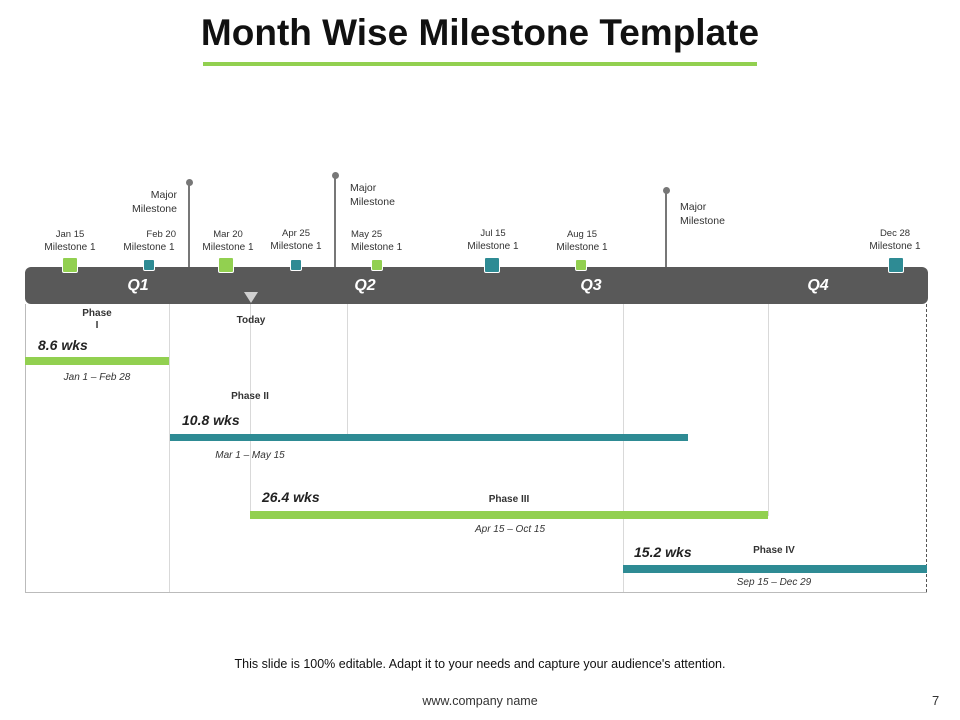 The width and height of the screenshot is (960, 720). I want to click on milestone-label: Feb 20 Milestone 1, so click(149, 241).